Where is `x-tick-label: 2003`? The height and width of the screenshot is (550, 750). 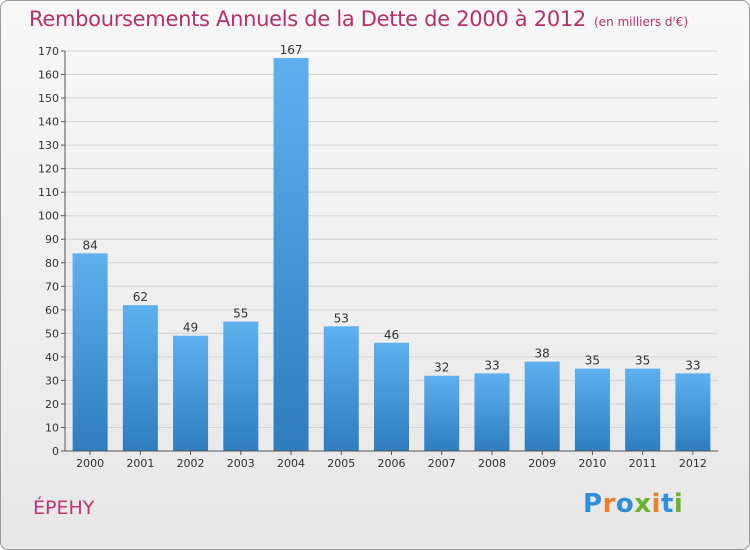
x-tick-label: 2003 is located at coordinates (241, 463).